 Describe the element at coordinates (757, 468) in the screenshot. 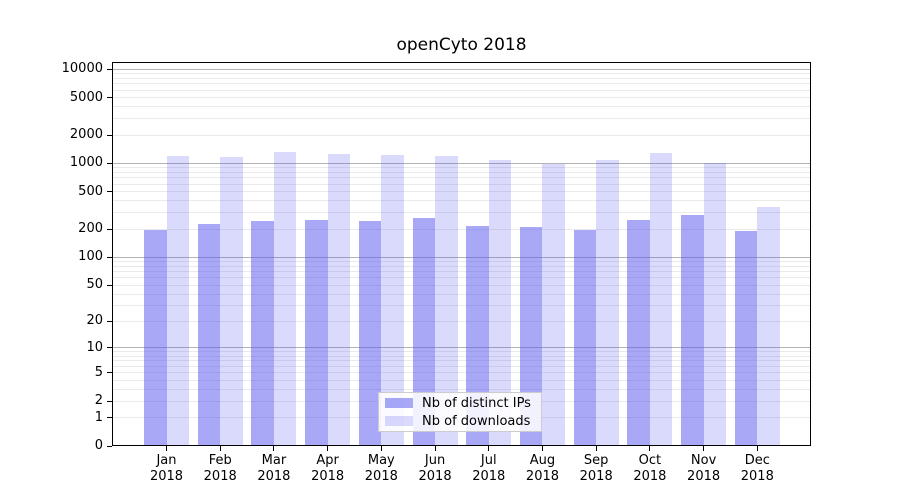

I see `x-tick-label: Dec 2018` at that location.